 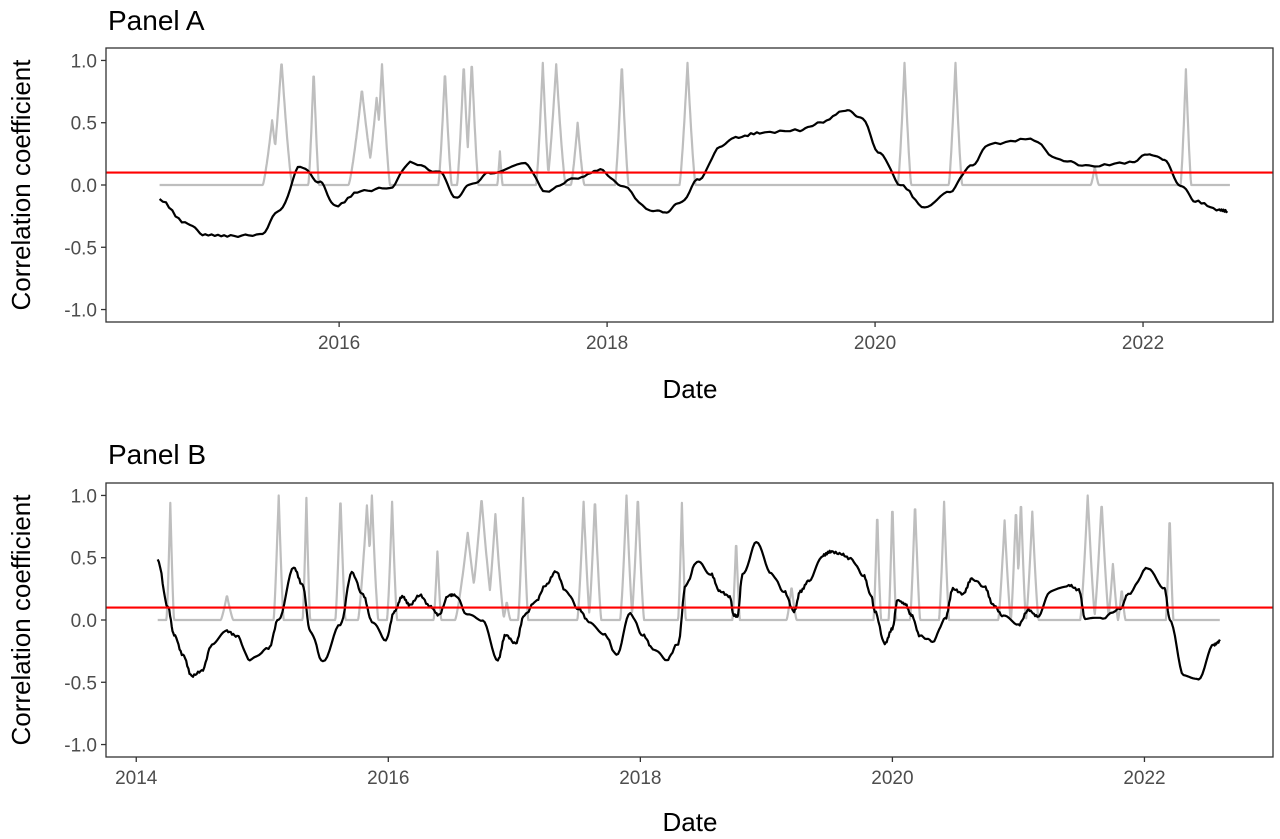 What do you see at coordinates (136, 778) in the screenshot?
I see `x-tick-label: 2014` at bounding box center [136, 778].